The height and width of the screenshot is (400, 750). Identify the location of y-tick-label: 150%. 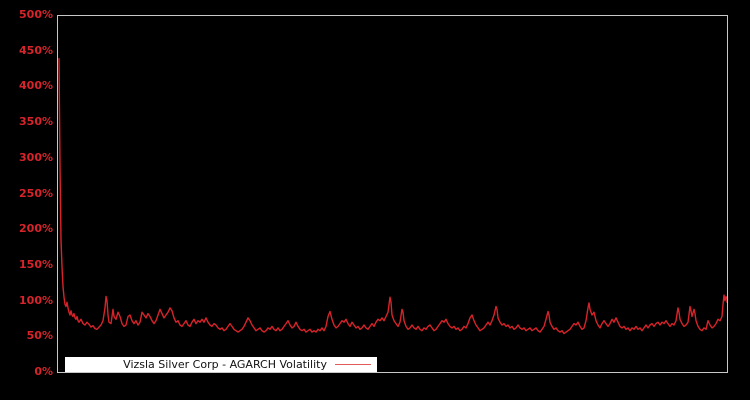
(36, 264).